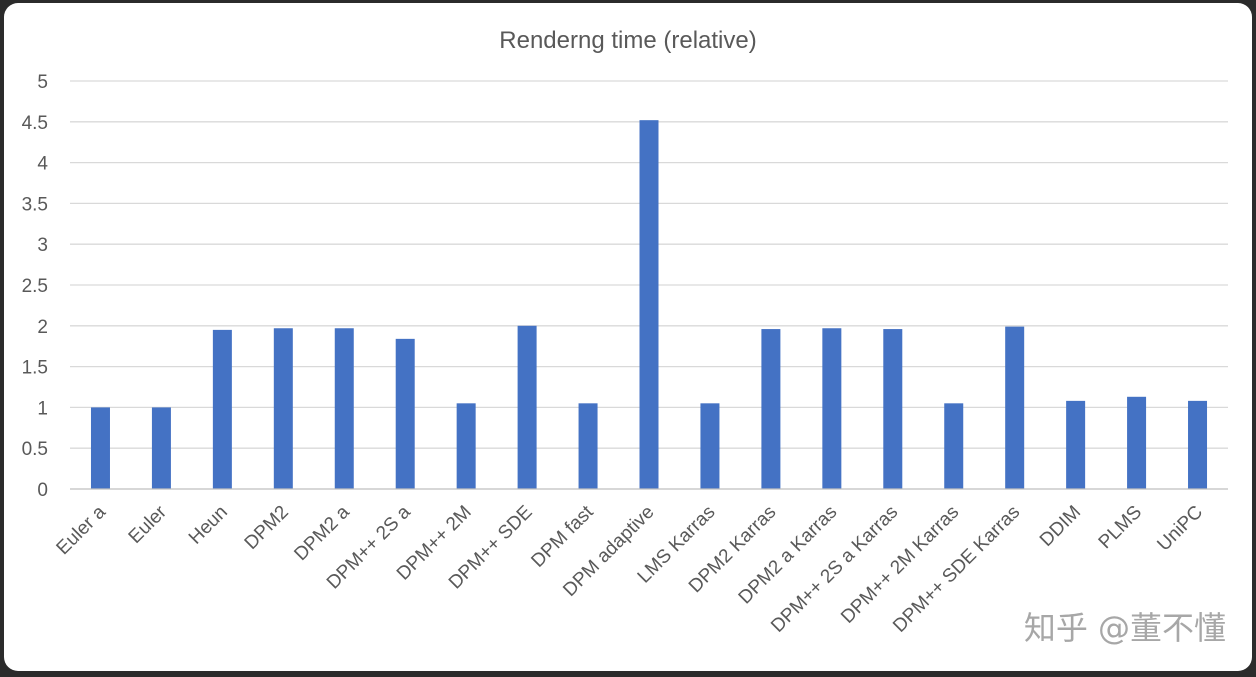 The image size is (1256, 677). I want to click on bar-unipc, so click(1198, 444).